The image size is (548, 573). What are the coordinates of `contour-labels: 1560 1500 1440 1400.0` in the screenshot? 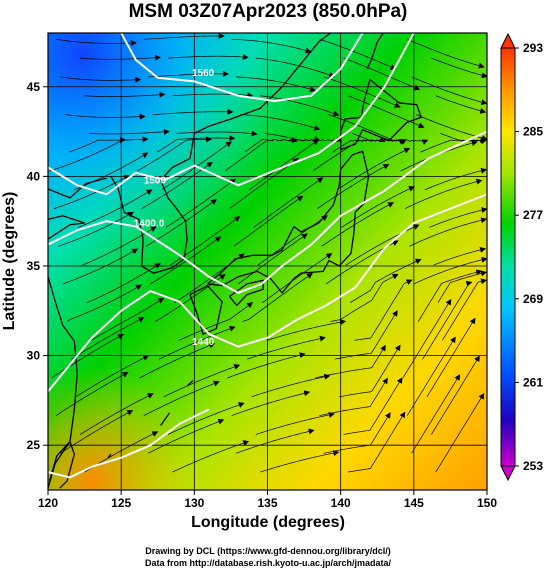 It's located at (174, 208).